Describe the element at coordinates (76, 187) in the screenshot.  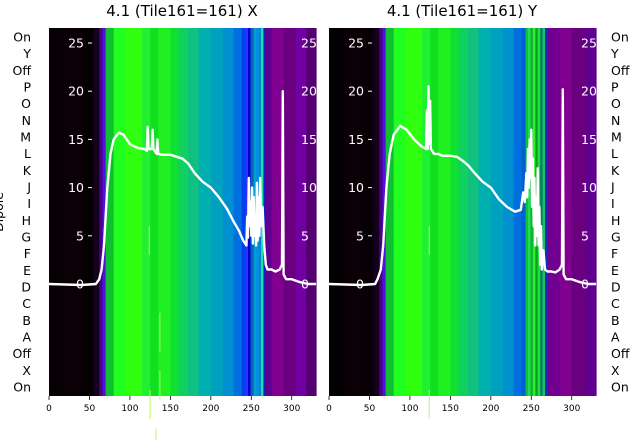
I see `overlay-y-tick-label: 10` at that location.